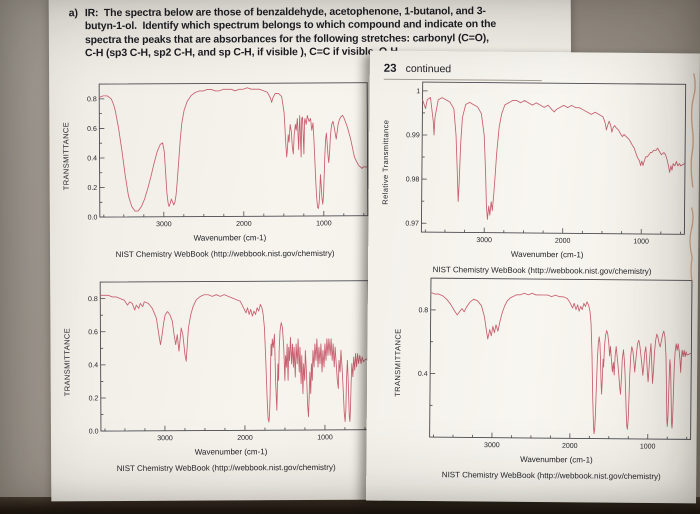 The image size is (700, 514). I want to click on y-axis-label: Relative Transmittance, so click(385, 162).